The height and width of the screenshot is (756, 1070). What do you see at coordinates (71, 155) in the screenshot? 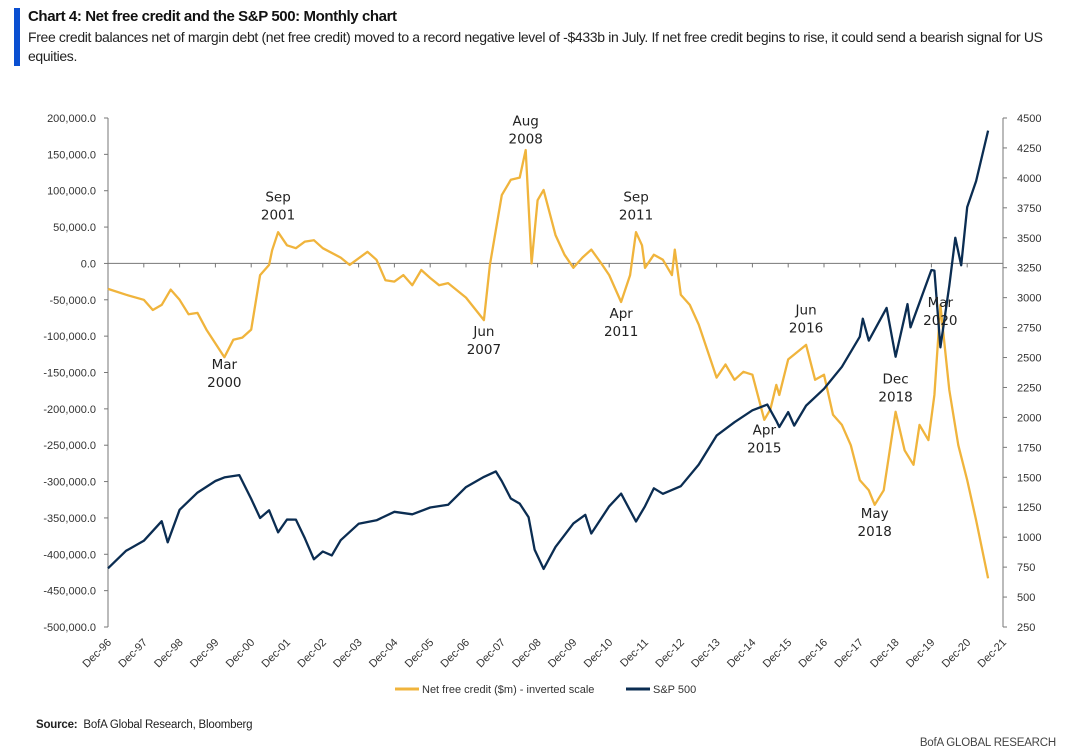
I see `y-tick-label: 150,000.0` at bounding box center [71, 155].